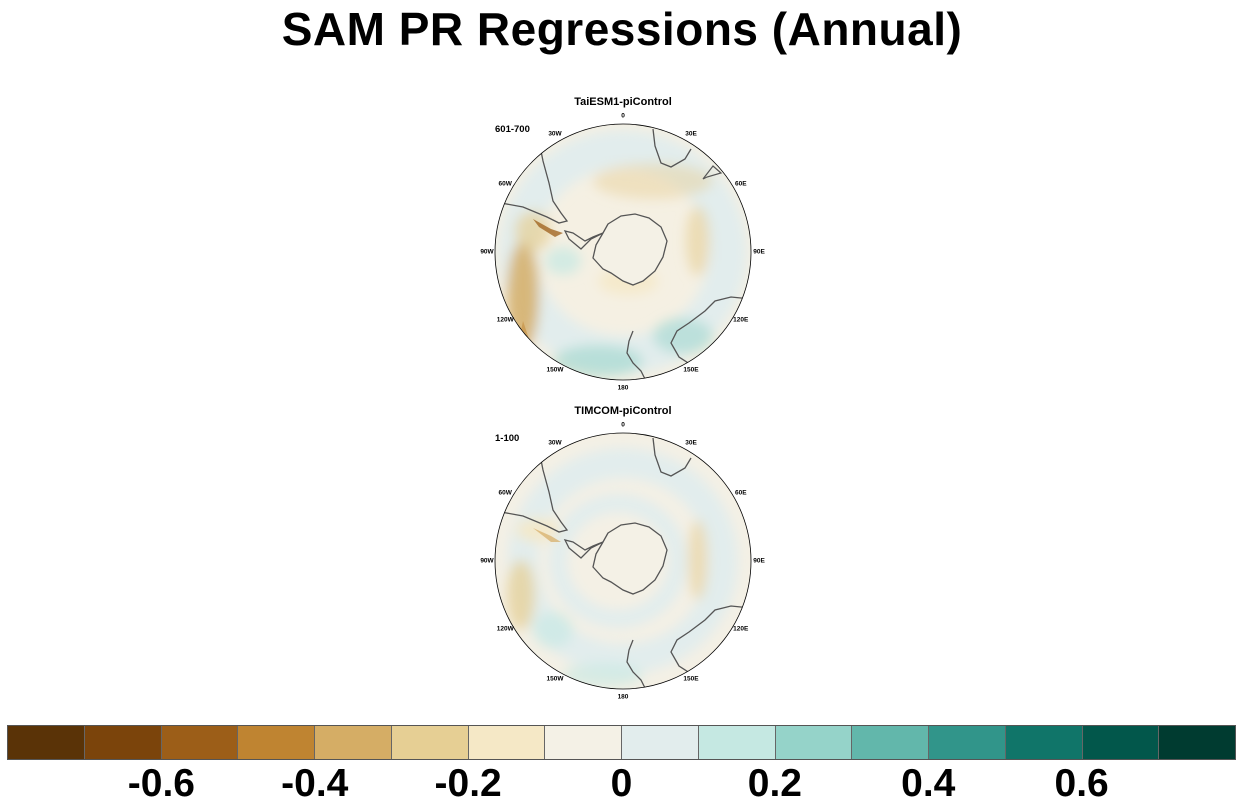 The height and width of the screenshot is (807, 1244). What do you see at coordinates (555, 443) in the screenshot?
I see `panel-2-lon-label: 30W` at bounding box center [555, 443].